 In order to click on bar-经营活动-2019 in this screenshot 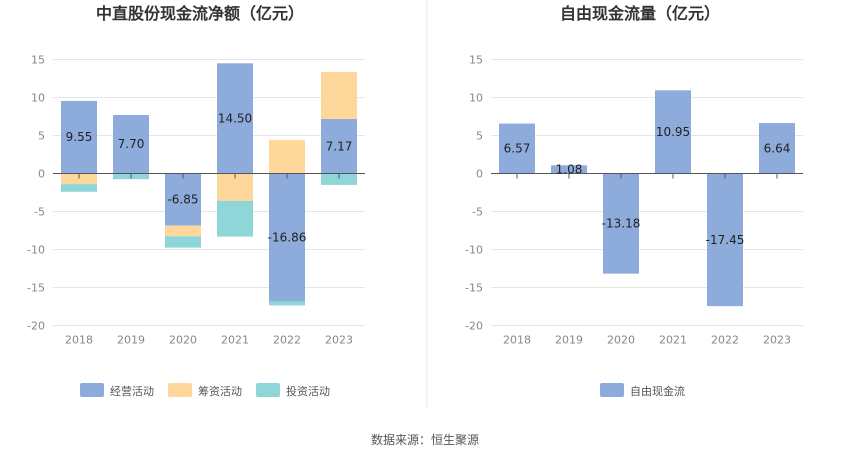, I will do `click(131, 144)`.